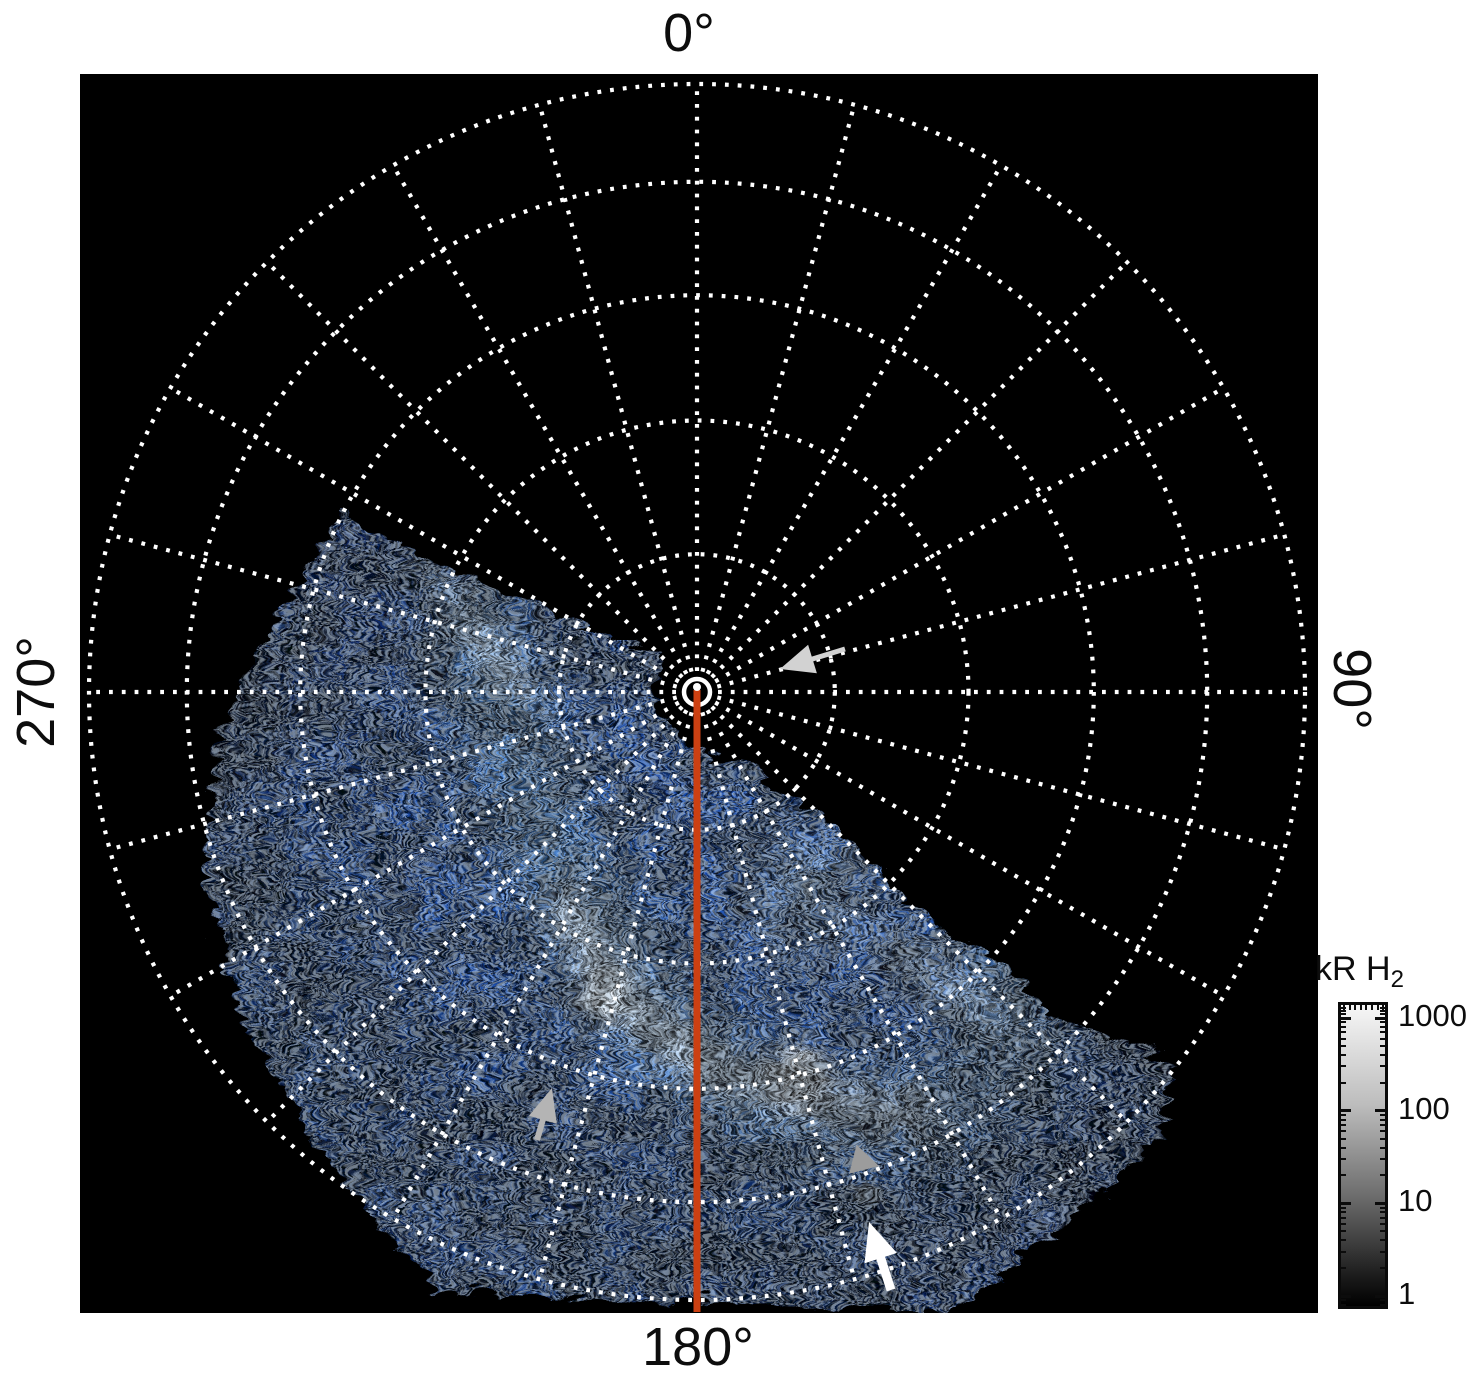  What do you see at coordinates (36, 692) in the screenshot?
I see `axis-label-270deg: 270°` at bounding box center [36, 692].